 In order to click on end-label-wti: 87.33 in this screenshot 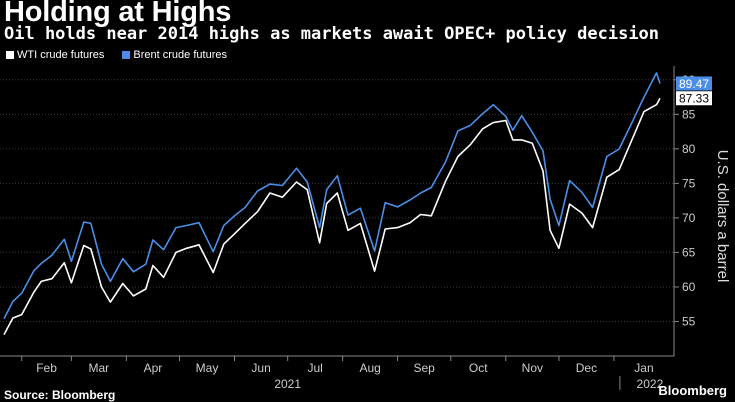, I will do `click(694, 98)`.